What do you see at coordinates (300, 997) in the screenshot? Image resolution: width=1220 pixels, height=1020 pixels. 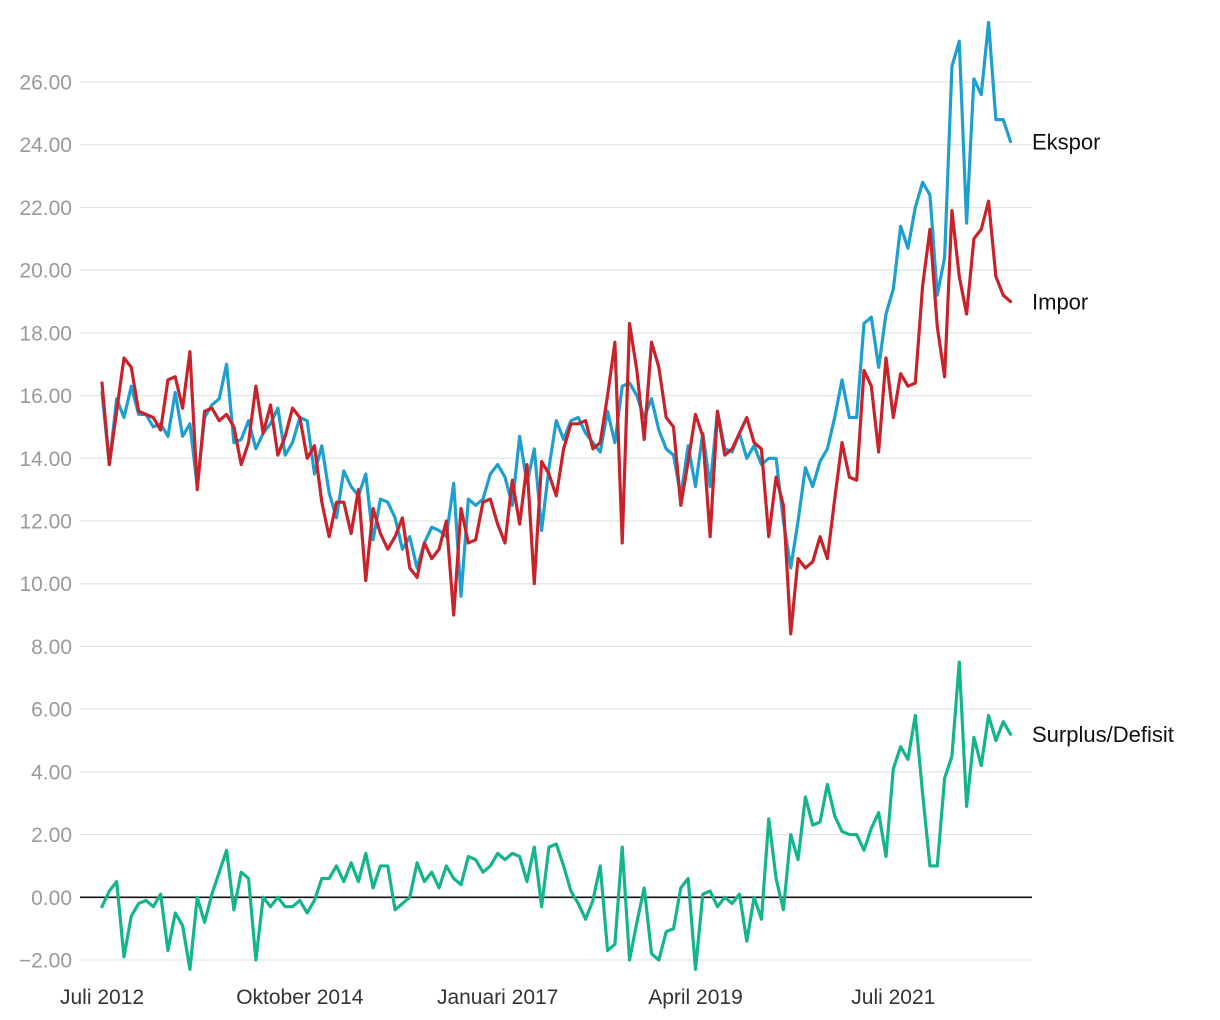 I see `x-tick-label: Oktober 2014` at bounding box center [300, 997].